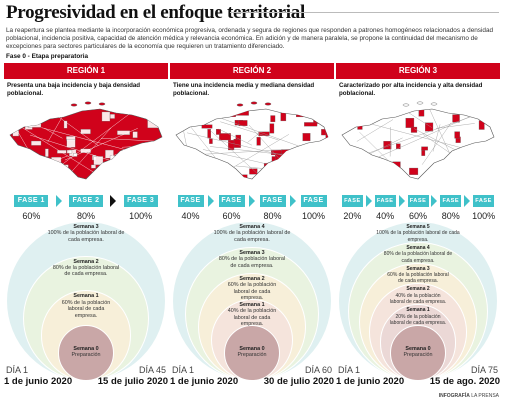 The image size is (505, 400). Describe the element at coordinates (252, 71) in the screenshot. I see `region-header: REGIÓN 2` at that location.